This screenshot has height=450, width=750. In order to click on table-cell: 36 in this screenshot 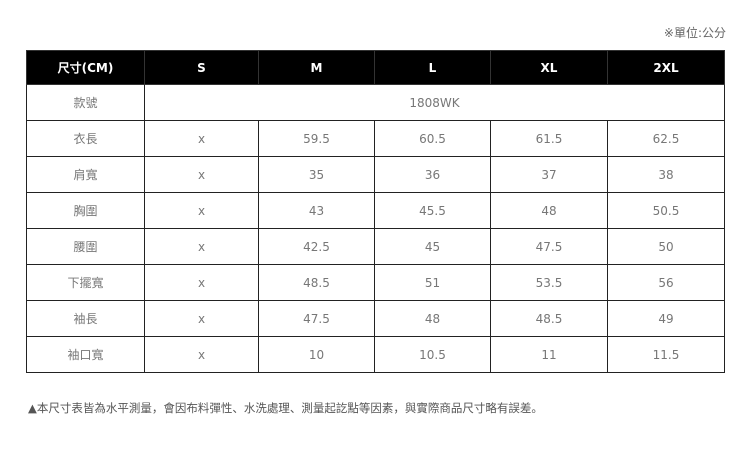, I will do `click(432, 174)`.